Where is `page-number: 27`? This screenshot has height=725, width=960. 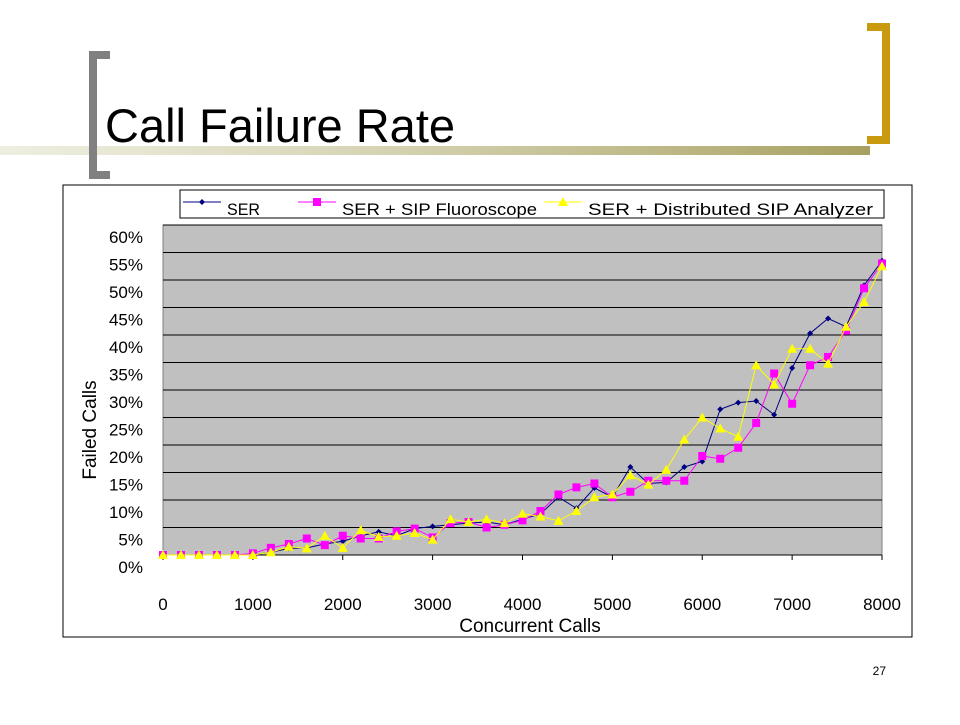
page-number: 27 is located at coordinates (880, 671).